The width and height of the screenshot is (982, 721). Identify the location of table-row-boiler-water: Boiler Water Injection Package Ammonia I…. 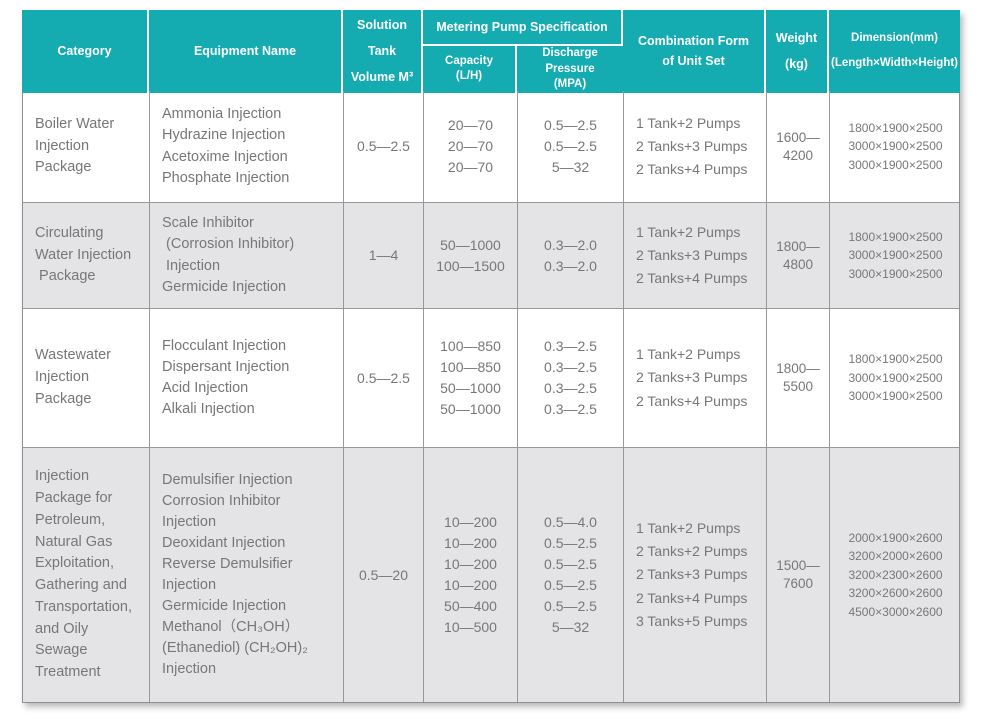
(491, 146).